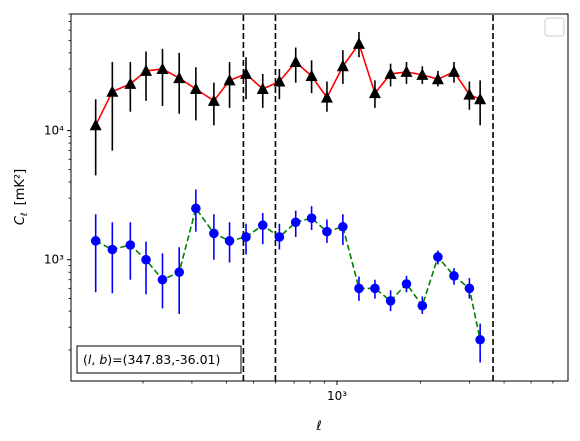 This screenshot has height=441, width=580. Describe the element at coordinates (151, 359) in the screenshot. I see `annotation-text: (l, b)=(347.83,-36.01)` at that location.